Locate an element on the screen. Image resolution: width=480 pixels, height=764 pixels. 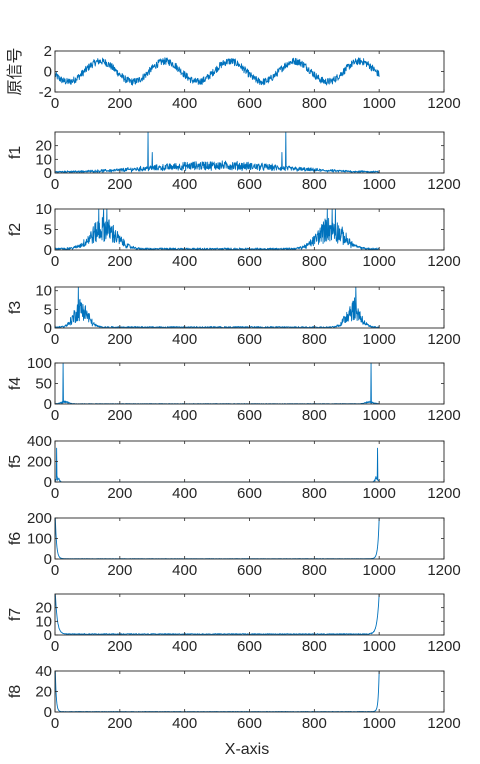
subplot-4: 0 200 400 600 800 1000 1200 0 510 f3 is located at coordinates (234, 315).